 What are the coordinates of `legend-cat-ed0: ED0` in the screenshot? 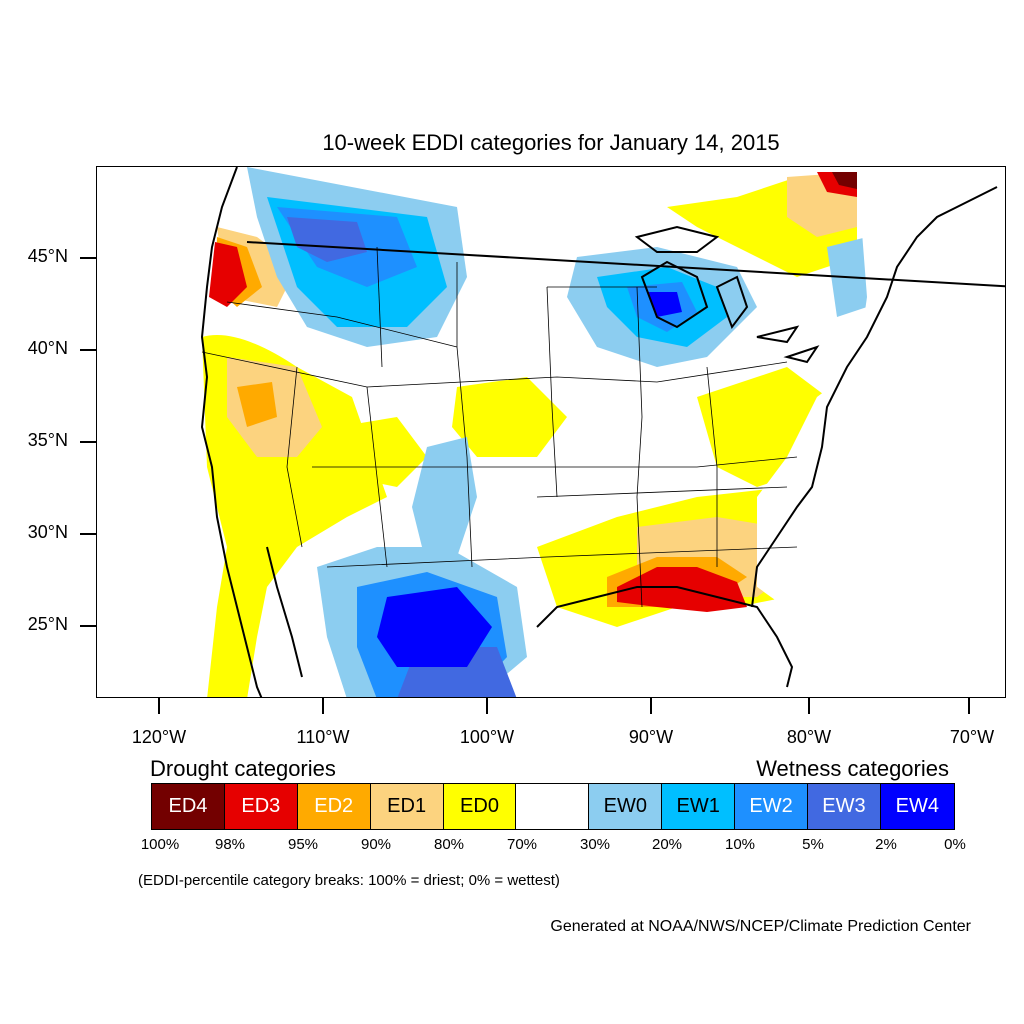 It's located at (480, 806).